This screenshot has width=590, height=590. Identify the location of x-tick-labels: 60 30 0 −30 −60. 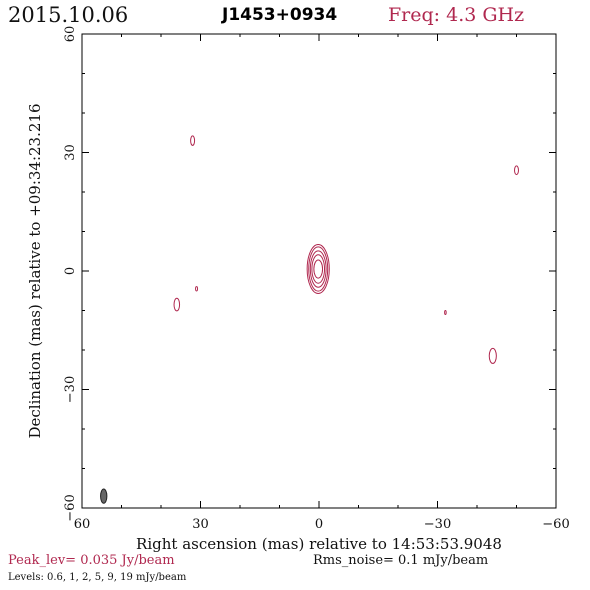
(322, 524).